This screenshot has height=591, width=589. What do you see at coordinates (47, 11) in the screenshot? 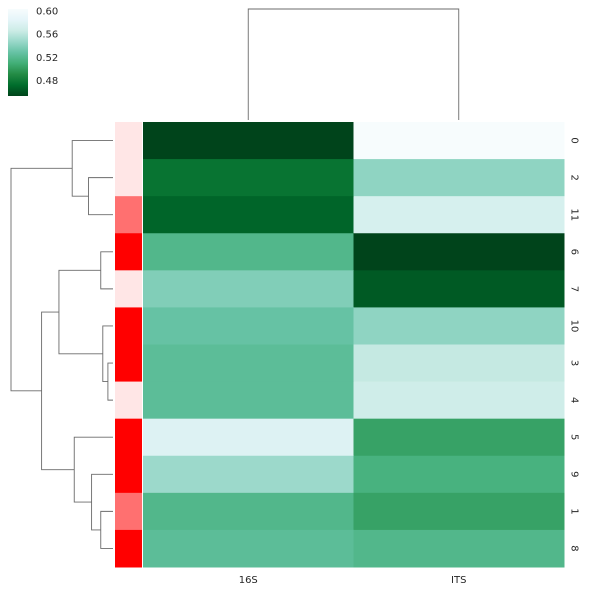
I see `colorbar-tick-label: 0.60` at bounding box center [47, 11].